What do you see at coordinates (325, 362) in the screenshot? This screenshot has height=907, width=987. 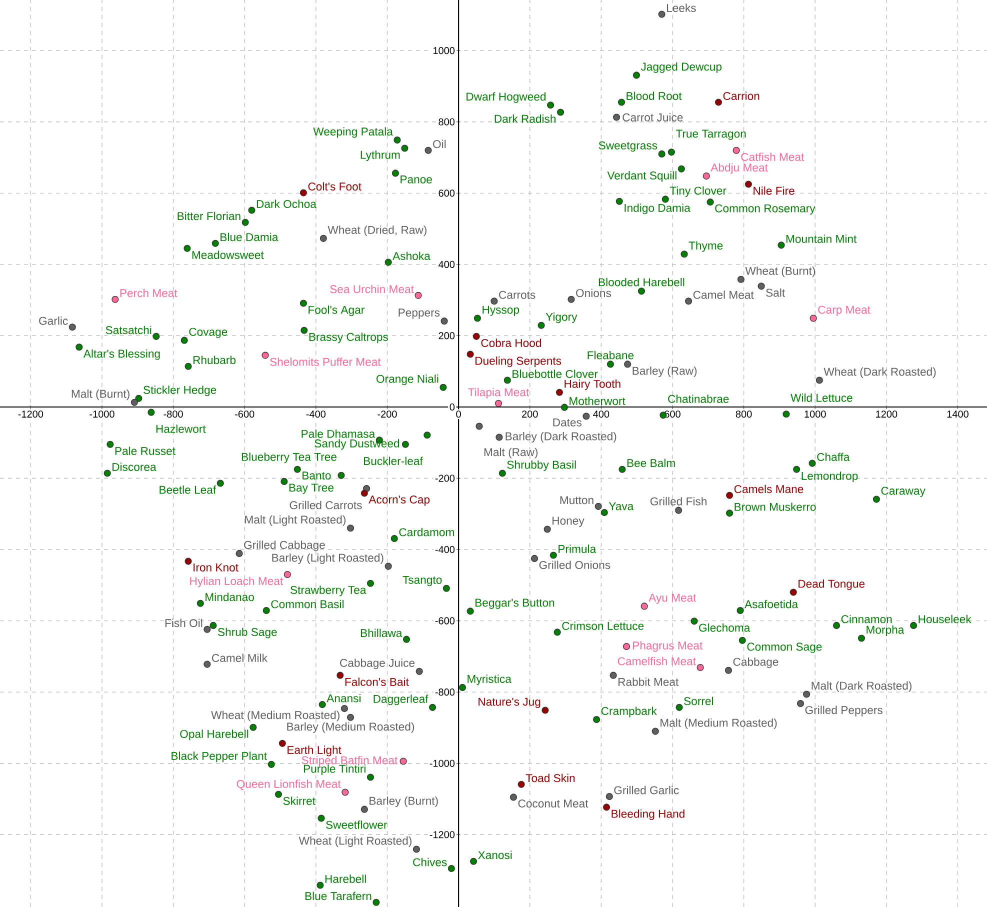 I see `data-label: Shelomits Puffer Meat` at bounding box center [325, 362].